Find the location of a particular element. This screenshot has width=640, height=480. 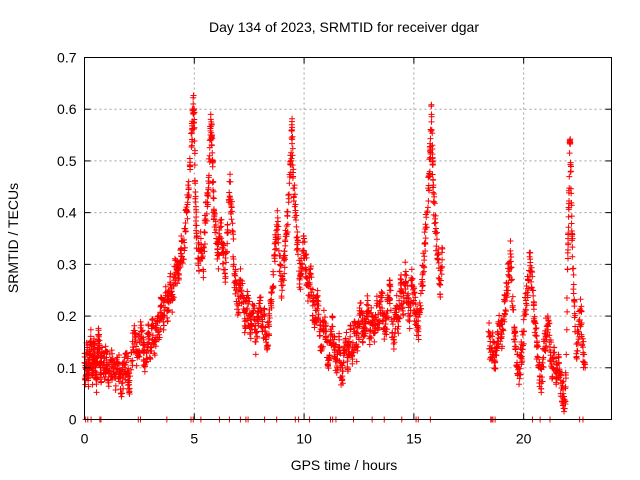

y-tick-label: 0.1 is located at coordinates (67, 368).